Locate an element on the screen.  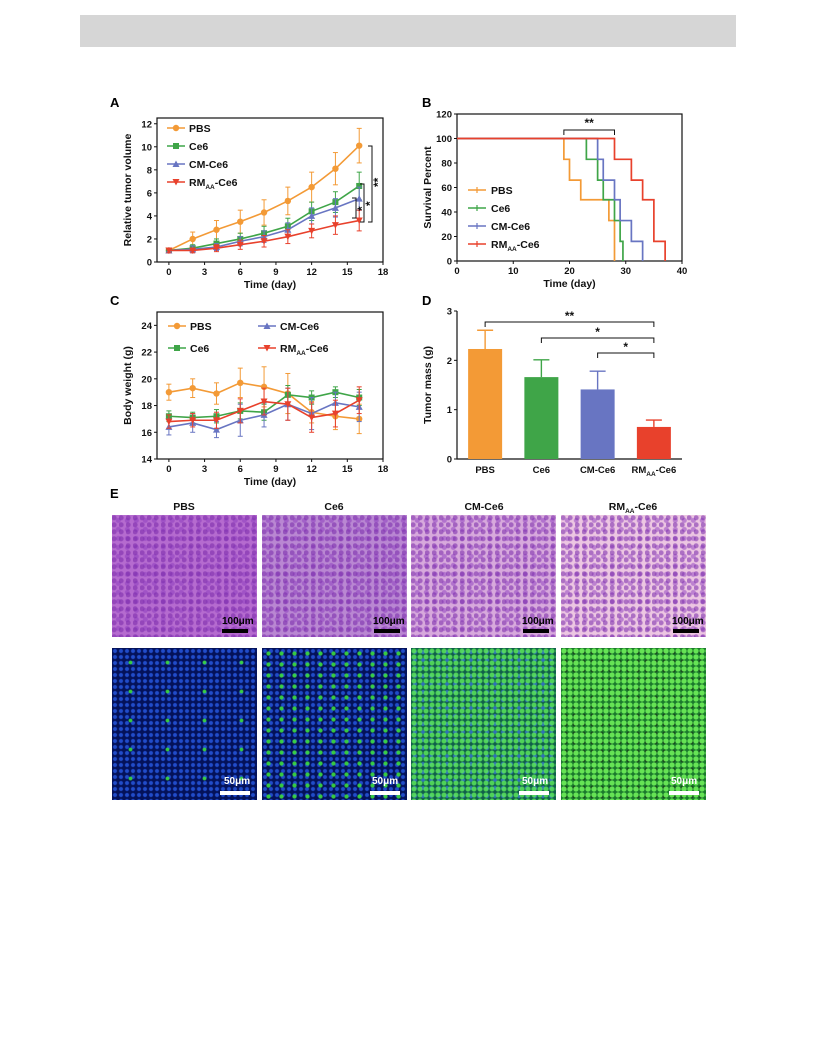
he-image-pbs is located at coordinates (184, 576).